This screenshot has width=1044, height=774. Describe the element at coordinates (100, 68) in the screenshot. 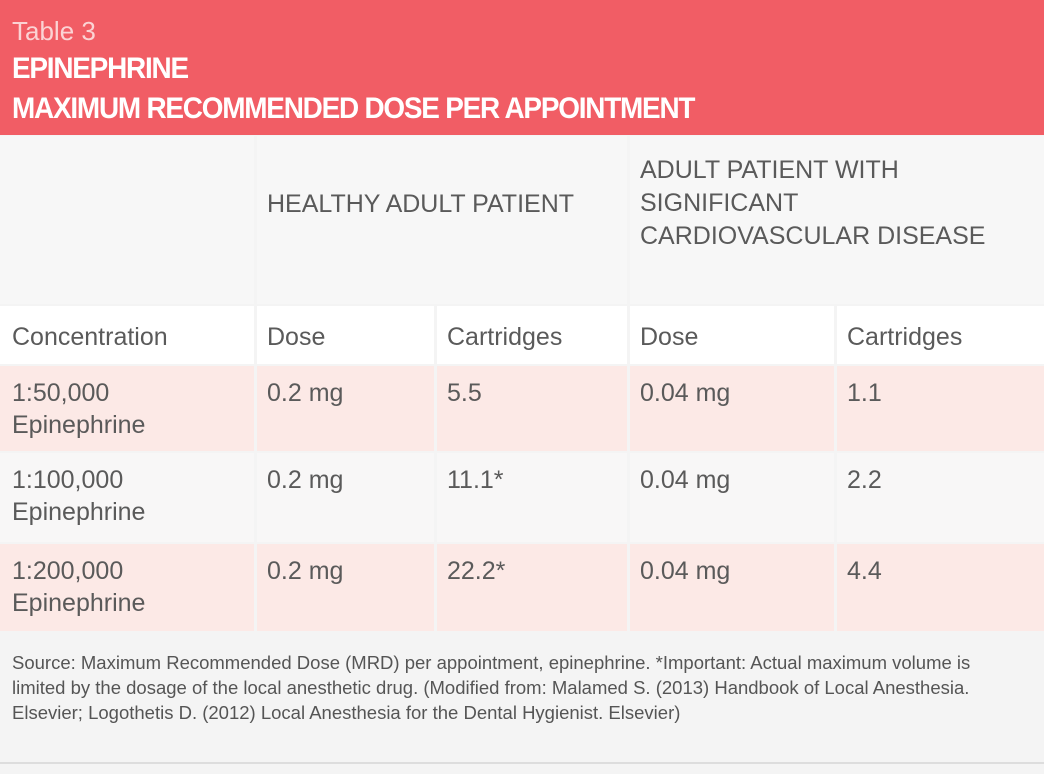

I see `table-title: EPINEPHRINE` at that location.